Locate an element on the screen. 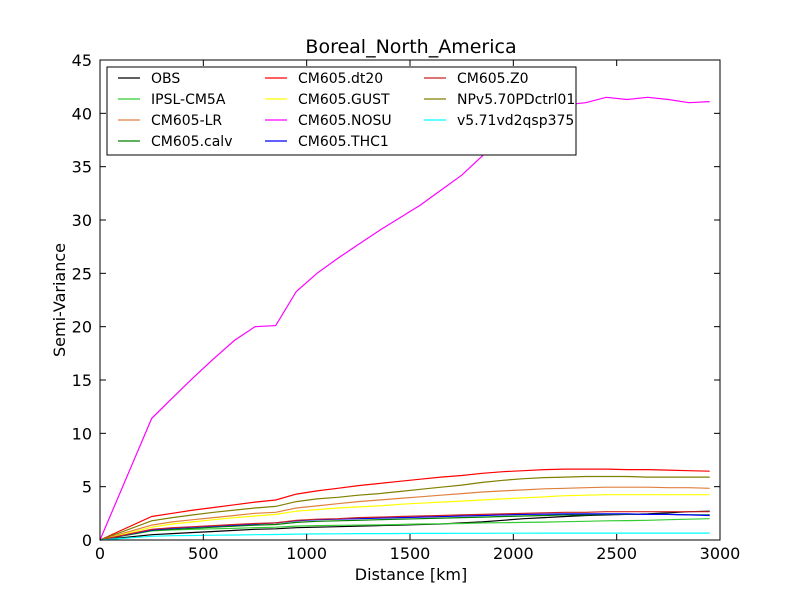  y-tick-label: 30 is located at coordinates (82, 220).